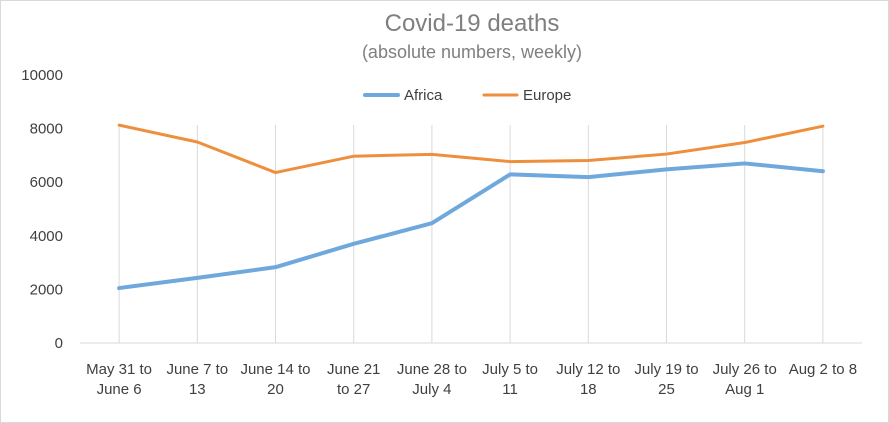 This screenshot has height=423, width=889. What do you see at coordinates (547, 95) in the screenshot?
I see `legend-label-europe: Europe` at bounding box center [547, 95].